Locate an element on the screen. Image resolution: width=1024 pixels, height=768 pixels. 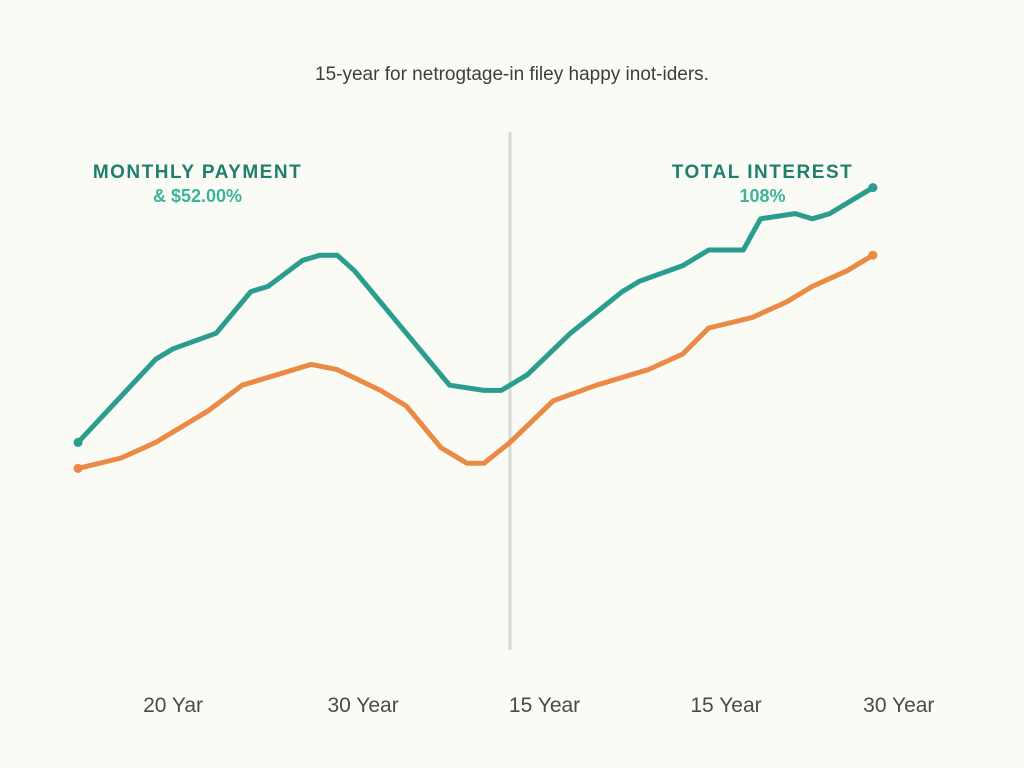
total-interest-label: TOTAL INTEREST is located at coordinates (762, 172).